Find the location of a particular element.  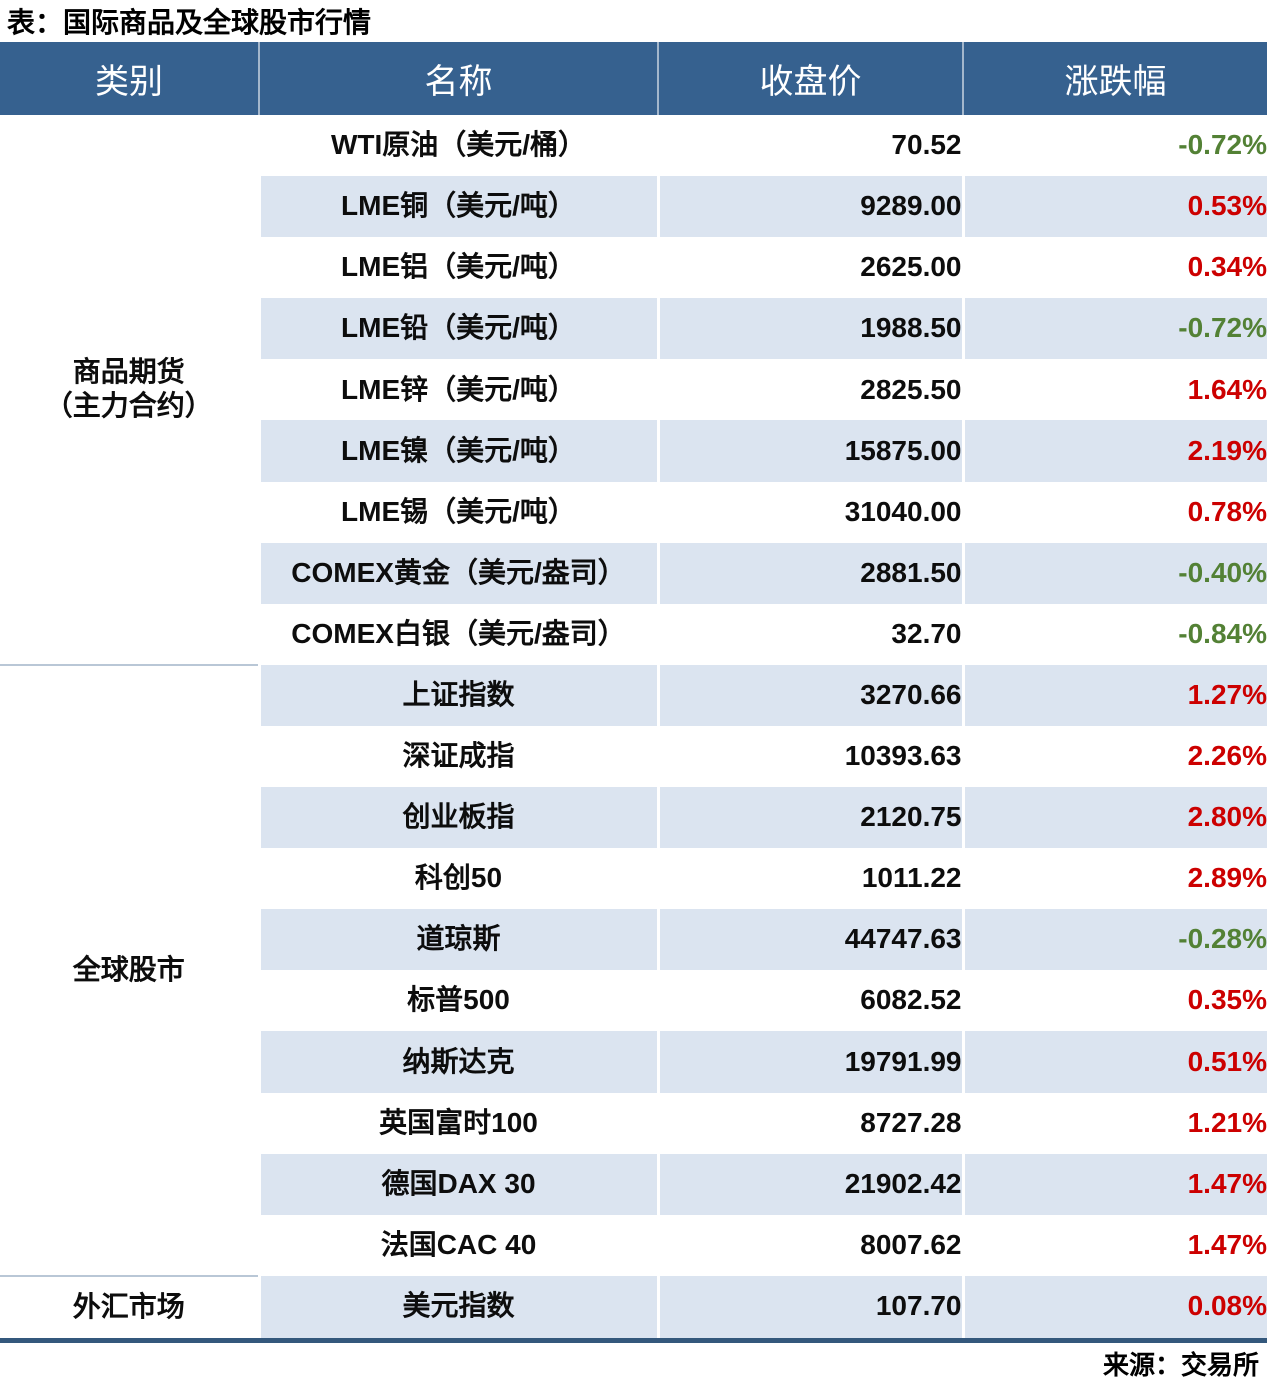

table-row: 法国CAC 40 8007.62 1.47% is located at coordinates (633, 1245).